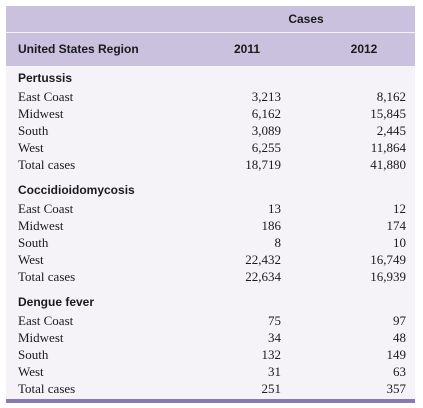 This screenshot has width=423, height=408. What do you see at coordinates (399, 208) in the screenshot?
I see `cases-2012-cell: 12` at bounding box center [399, 208].